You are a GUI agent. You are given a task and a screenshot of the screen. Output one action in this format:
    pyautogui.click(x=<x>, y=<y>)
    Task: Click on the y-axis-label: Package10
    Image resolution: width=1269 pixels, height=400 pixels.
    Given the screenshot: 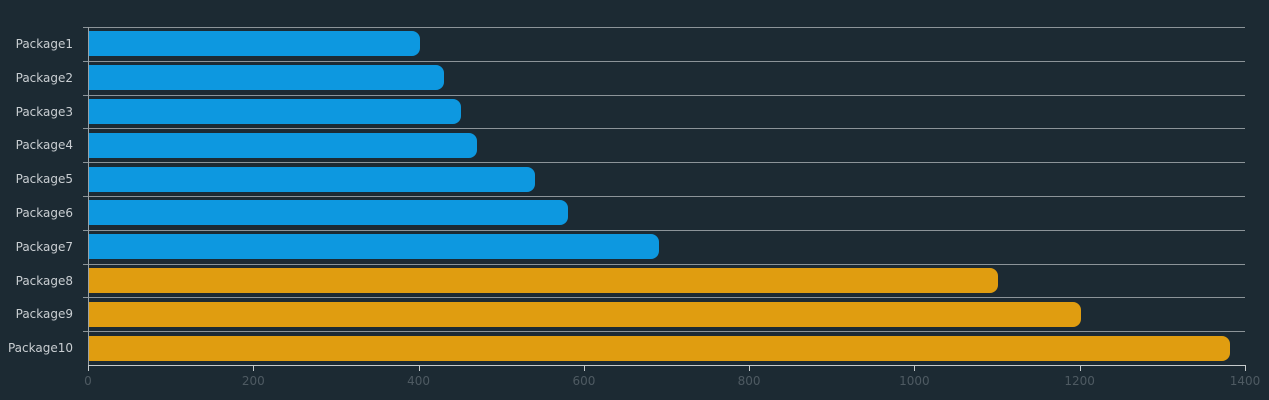 What is the action you would take?
    pyautogui.click(x=40, y=348)
    